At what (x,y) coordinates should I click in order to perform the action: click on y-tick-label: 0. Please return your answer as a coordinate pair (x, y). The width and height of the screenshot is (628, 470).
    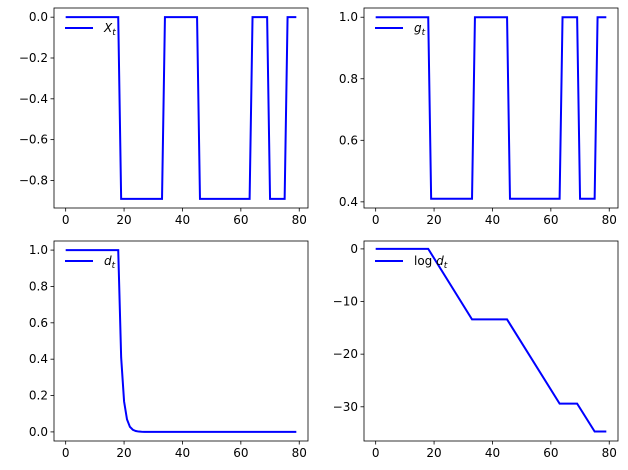
    Looking at the image, I should click on (354, 249).